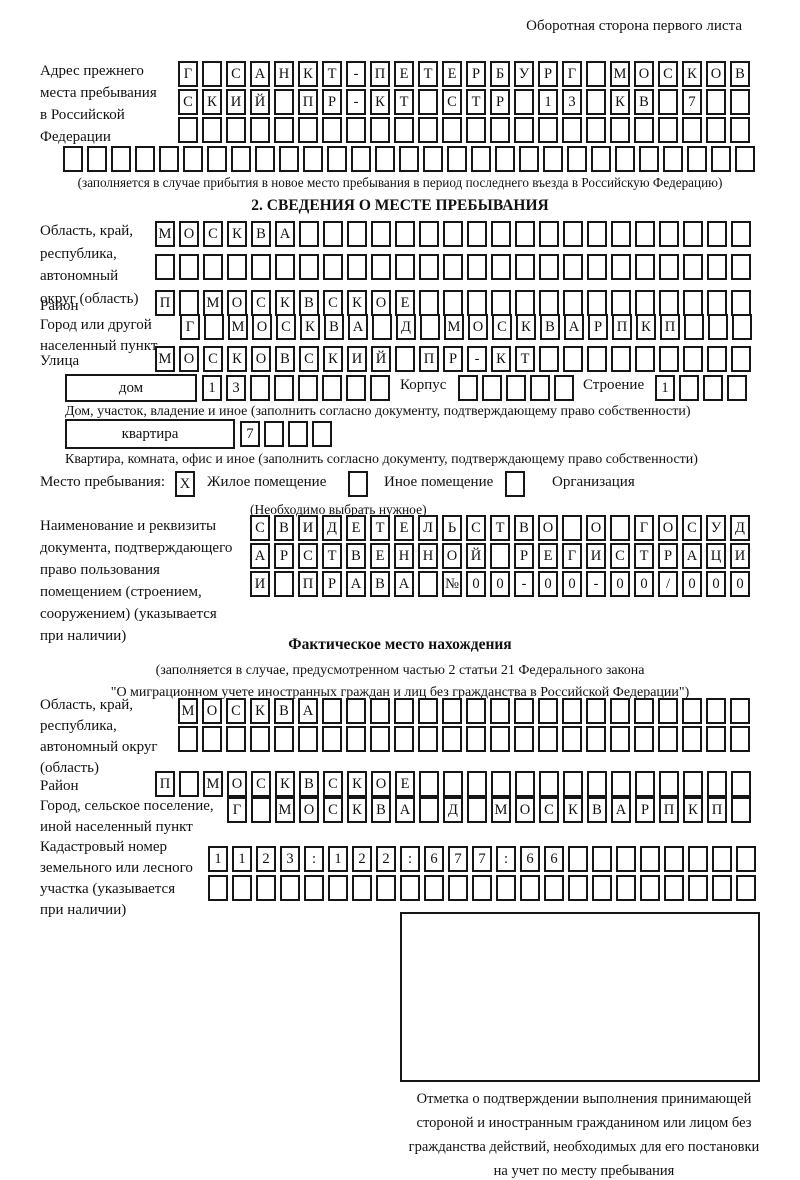 The width and height of the screenshot is (800, 1180). What do you see at coordinates (288, 434) in the screenshot?
I see `apartment-row: 7` at bounding box center [288, 434].